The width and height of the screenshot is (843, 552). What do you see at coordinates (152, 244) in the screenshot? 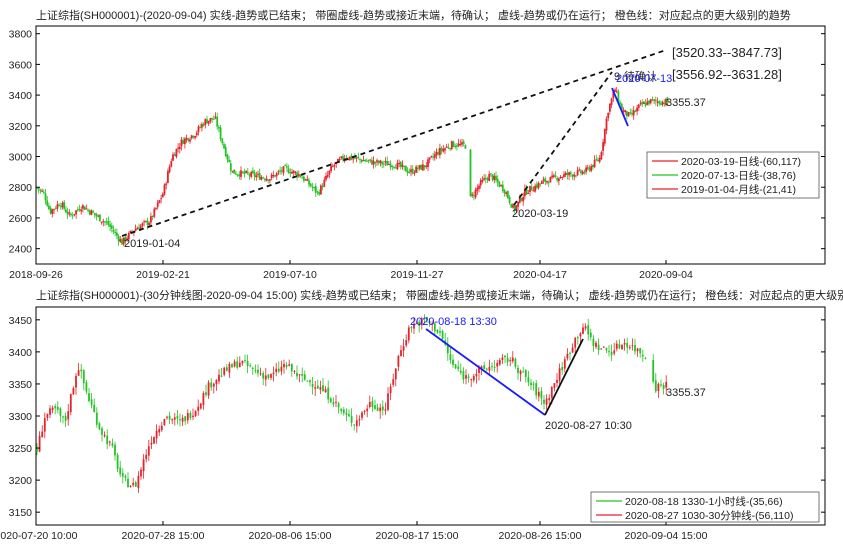
I see `low-label-2019-01-04: 2019-01-04` at bounding box center [152, 244].